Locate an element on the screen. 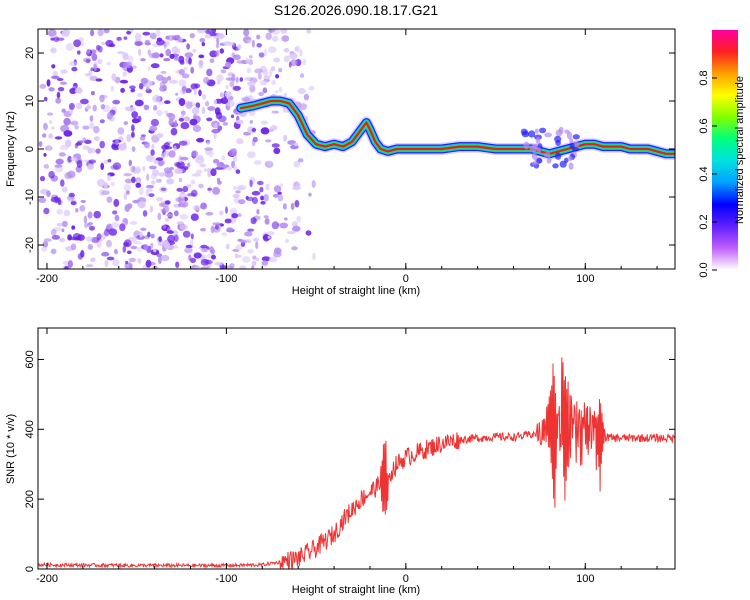  colorbar-tick-label: 0.6 is located at coordinates (704, 125).